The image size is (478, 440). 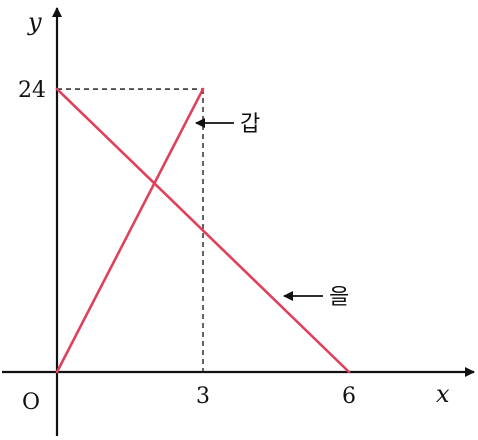 I want to click on y-tick-label: 24, so click(x=32, y=90).